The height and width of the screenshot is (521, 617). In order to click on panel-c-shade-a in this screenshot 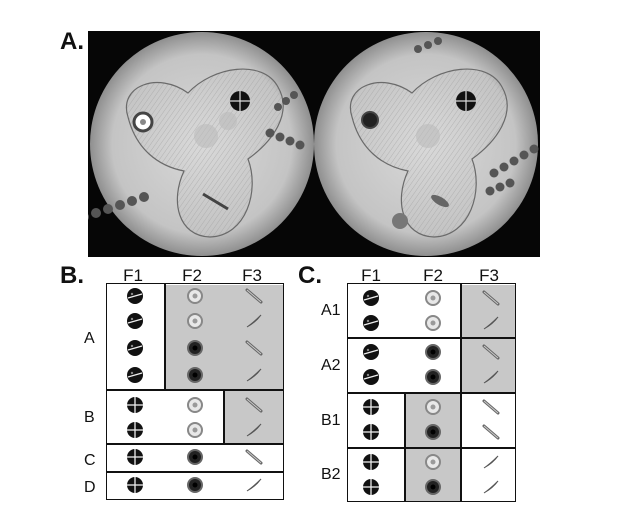, I will do `click(488, 338)`.